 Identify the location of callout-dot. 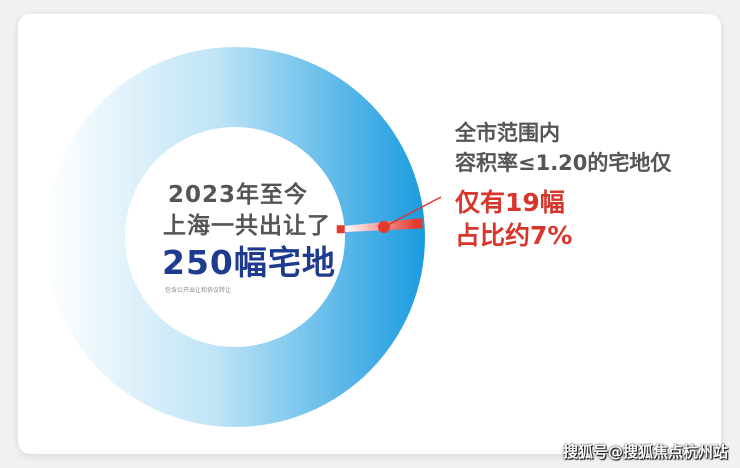
(384, 227).